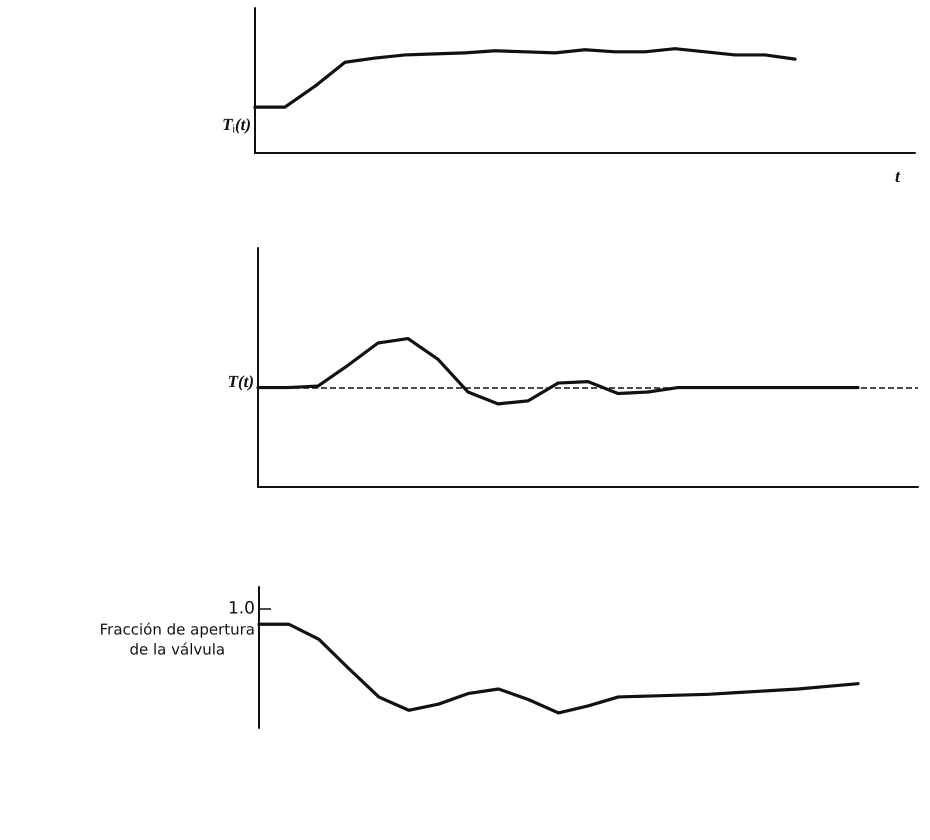  I want to click on y-axis-title: Fracción de apertura de la válvula, so click(178, 639).